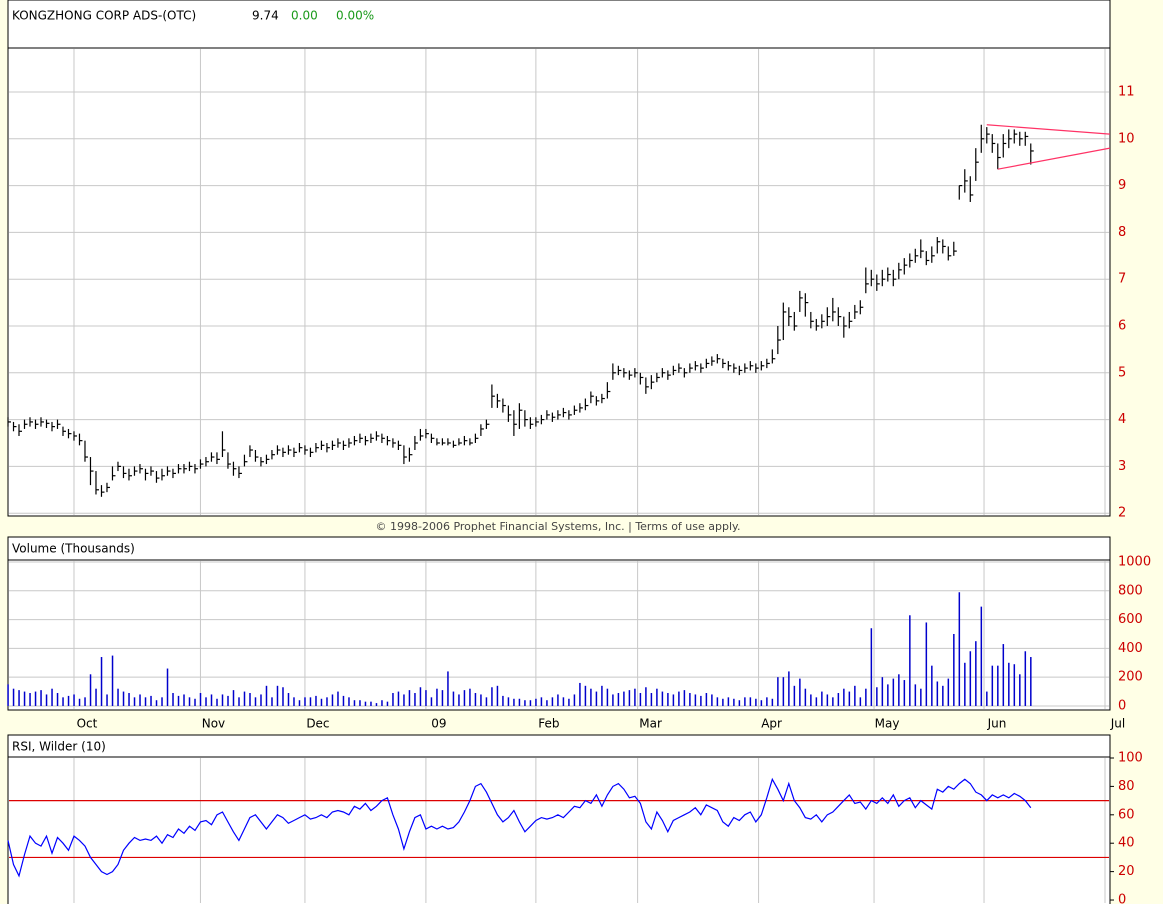 The height and width of the screenshot is (904, 1163). I want to click on y-tick-label: 400, so click(1130, 648).